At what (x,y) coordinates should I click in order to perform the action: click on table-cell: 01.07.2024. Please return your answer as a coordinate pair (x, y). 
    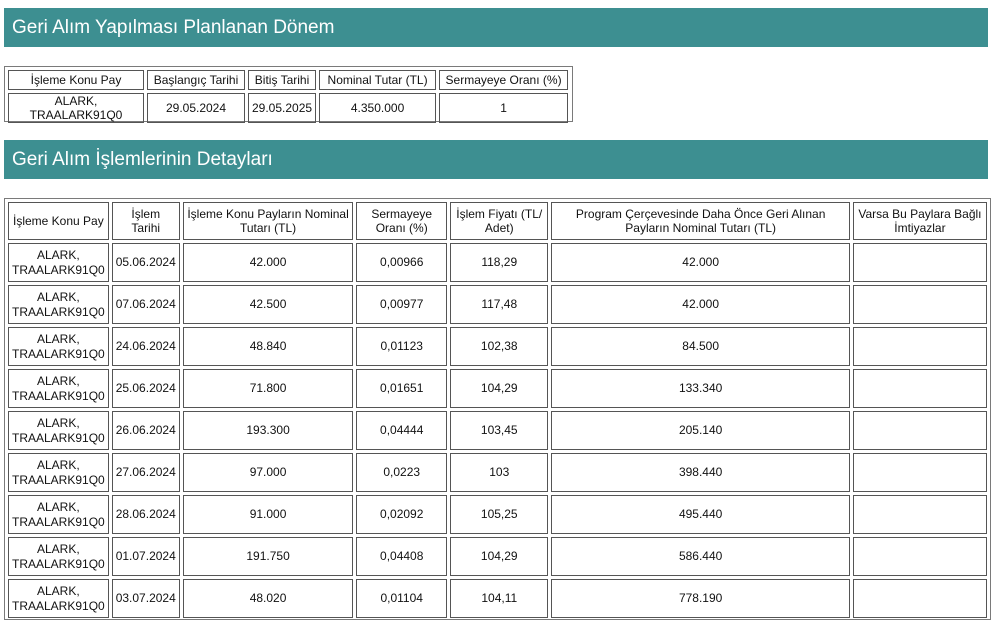
    Looking at the image, I should click on (145, 556).